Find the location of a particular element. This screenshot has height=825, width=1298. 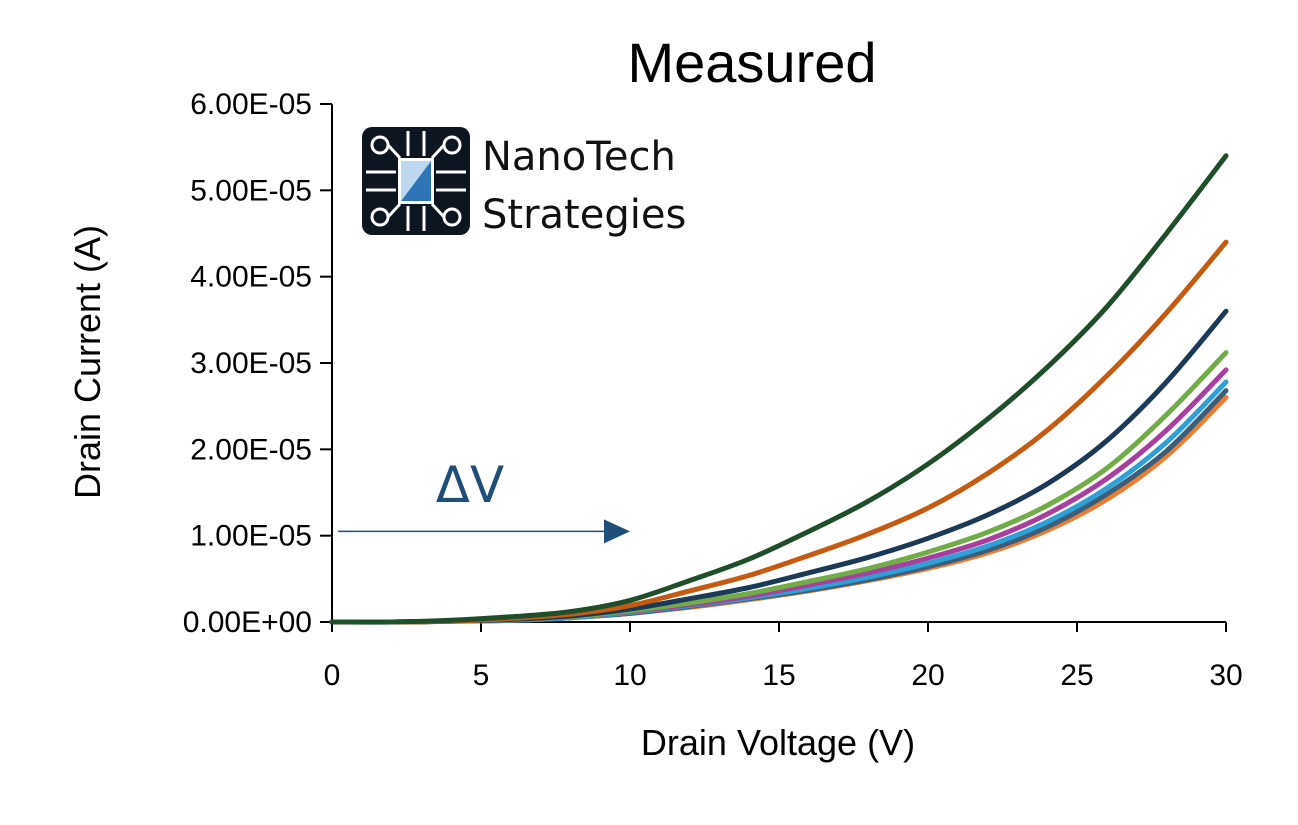

y-tick-label: 3.00E-05 is located at coordinates (251, 363).